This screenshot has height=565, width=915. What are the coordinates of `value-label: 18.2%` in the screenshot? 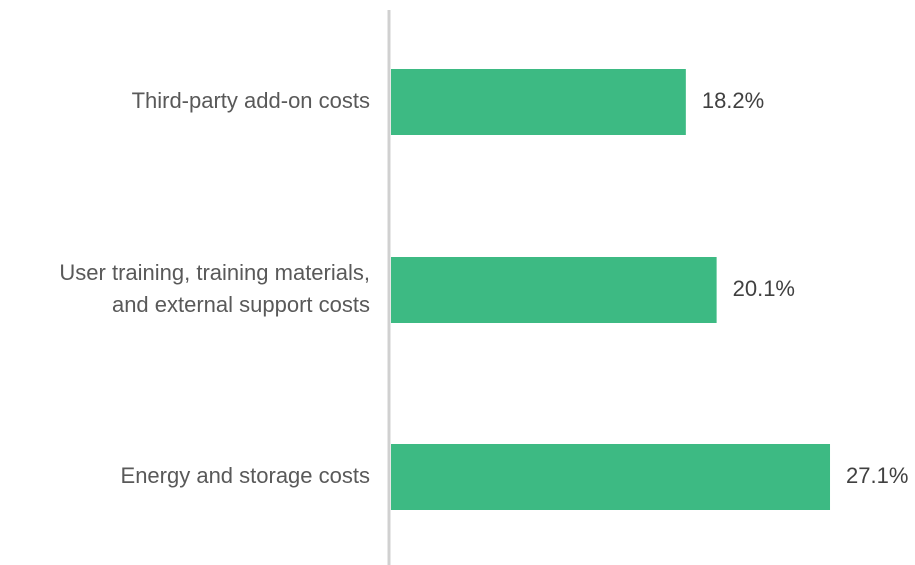 It's located at (733, 100).